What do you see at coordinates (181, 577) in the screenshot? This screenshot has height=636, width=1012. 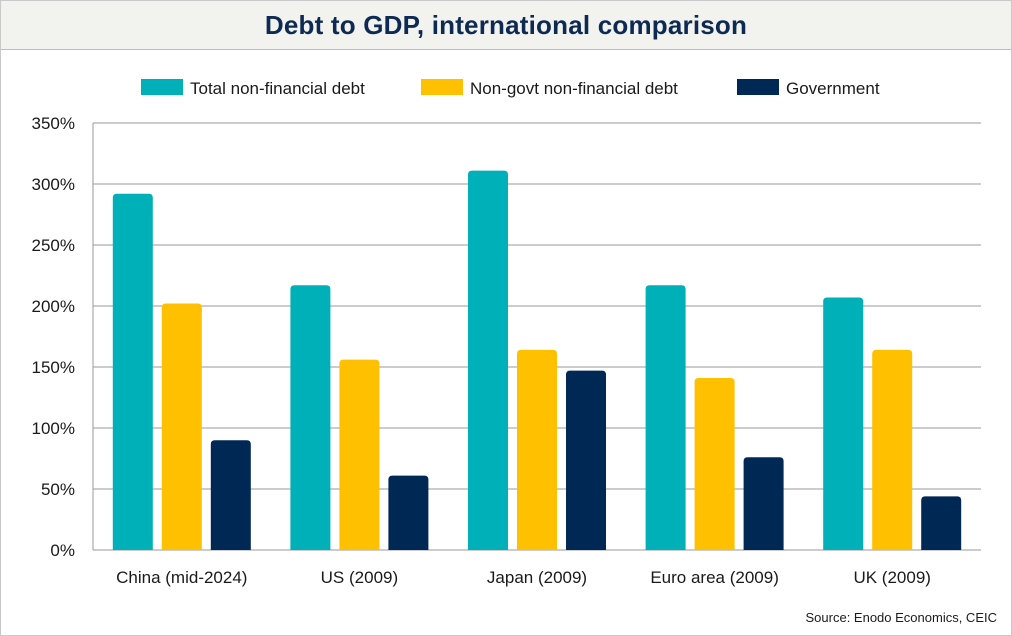 I see `x-category-label: China (mid-2024)` at bounding box center [181, 577].